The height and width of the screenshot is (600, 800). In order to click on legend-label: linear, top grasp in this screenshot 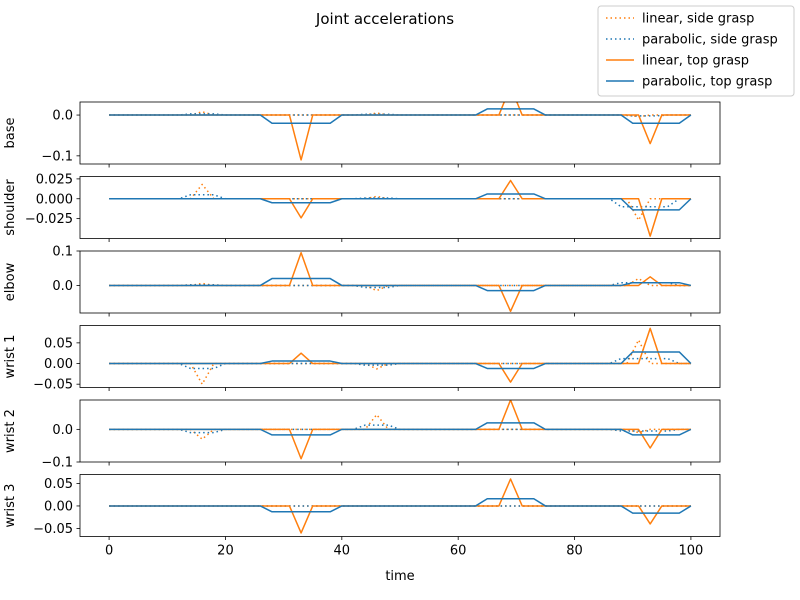, I will do `click(695, 61)`.